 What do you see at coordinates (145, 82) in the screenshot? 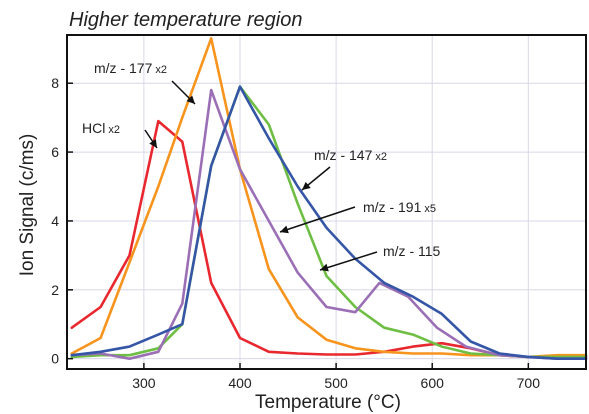
I see `annotation-m-z-177: m/z - 177 x2` at bounding box center [145, 82].